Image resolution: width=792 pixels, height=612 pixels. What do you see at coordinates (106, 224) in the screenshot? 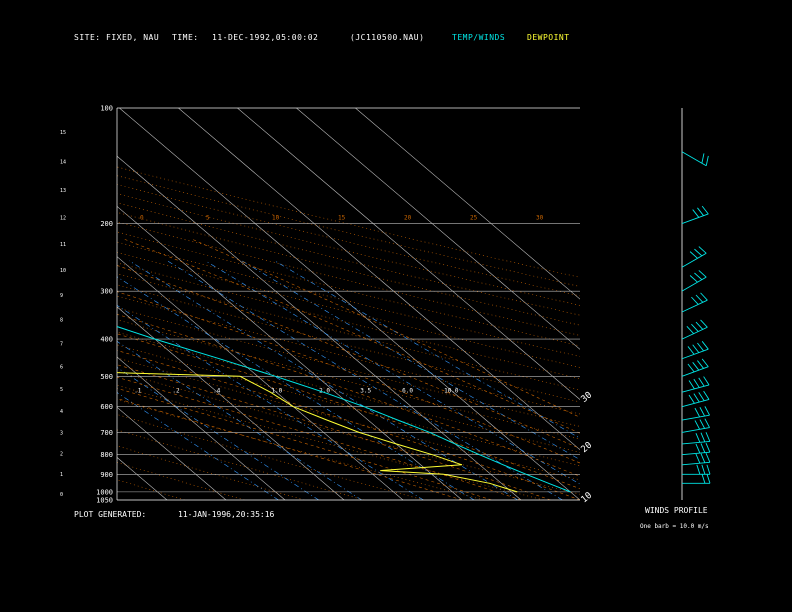
I see `pressure-tick-label: 200` at bounding box center [106, 224].